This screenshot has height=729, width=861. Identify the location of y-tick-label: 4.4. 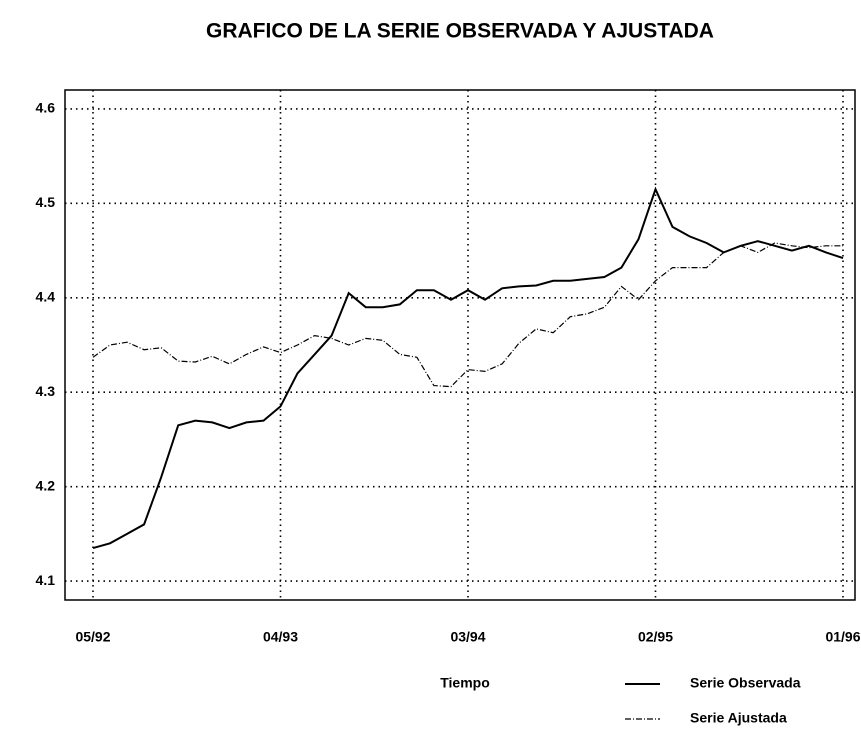
(46, 296).